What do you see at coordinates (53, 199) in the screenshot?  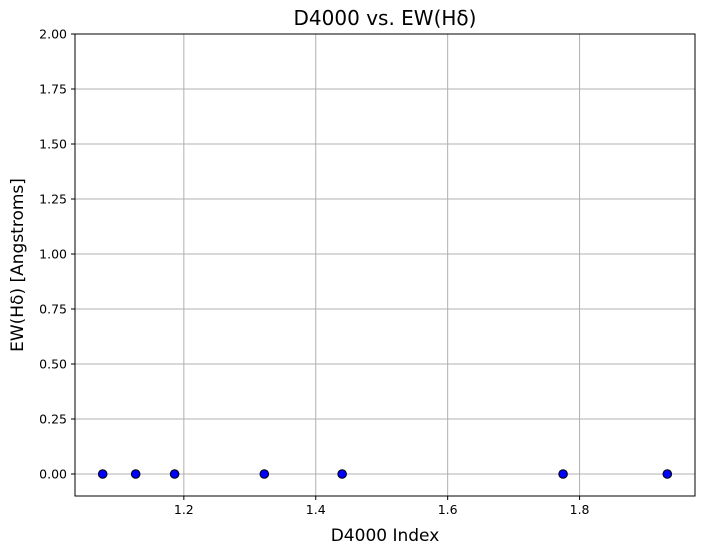 I see `y-tick-label: 1.25` at bounding box center [53, 199].